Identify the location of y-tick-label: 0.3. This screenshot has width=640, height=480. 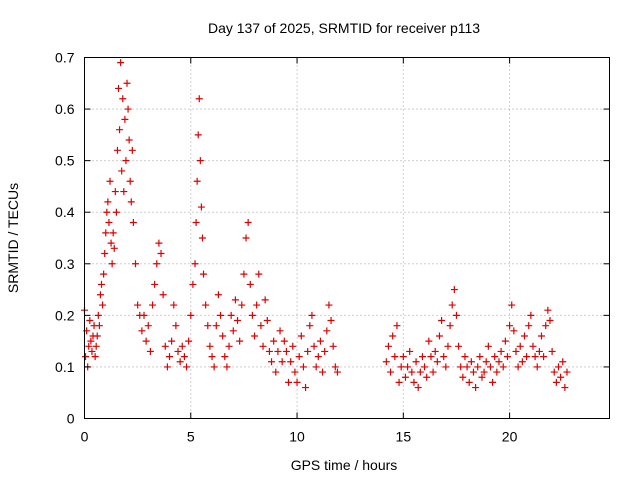
(65, 264).